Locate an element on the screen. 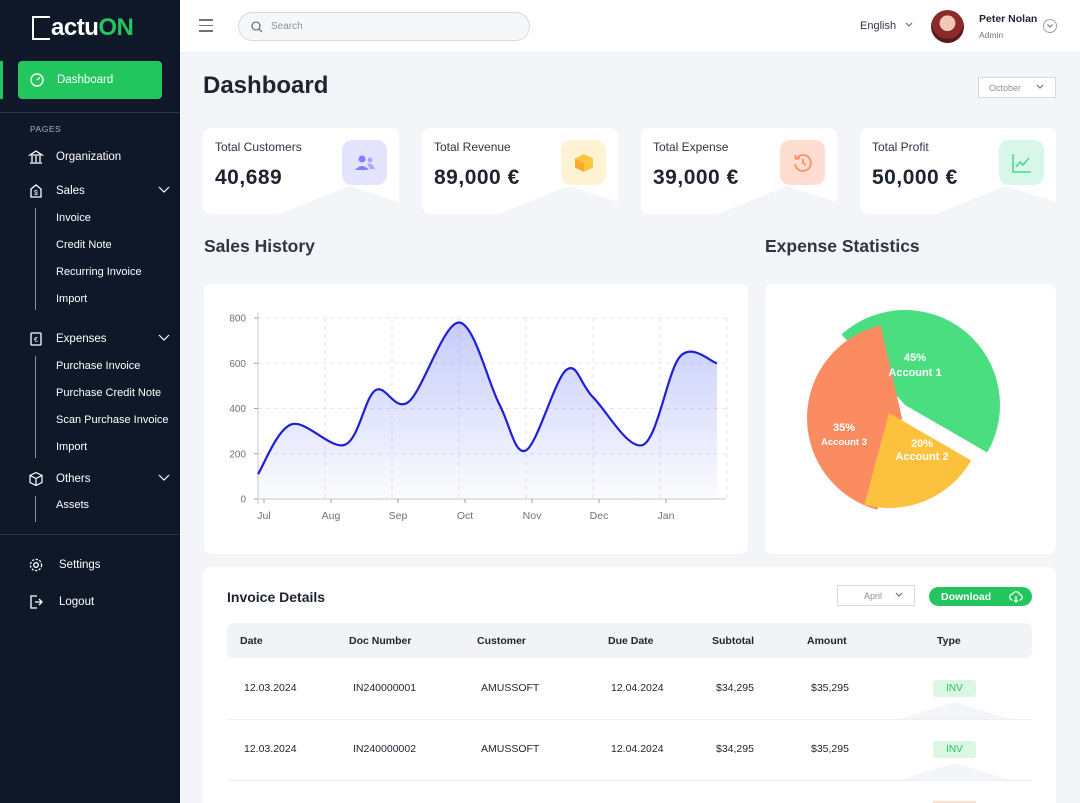  pie-pct-label: 20% is located at coordinates (922, 444).